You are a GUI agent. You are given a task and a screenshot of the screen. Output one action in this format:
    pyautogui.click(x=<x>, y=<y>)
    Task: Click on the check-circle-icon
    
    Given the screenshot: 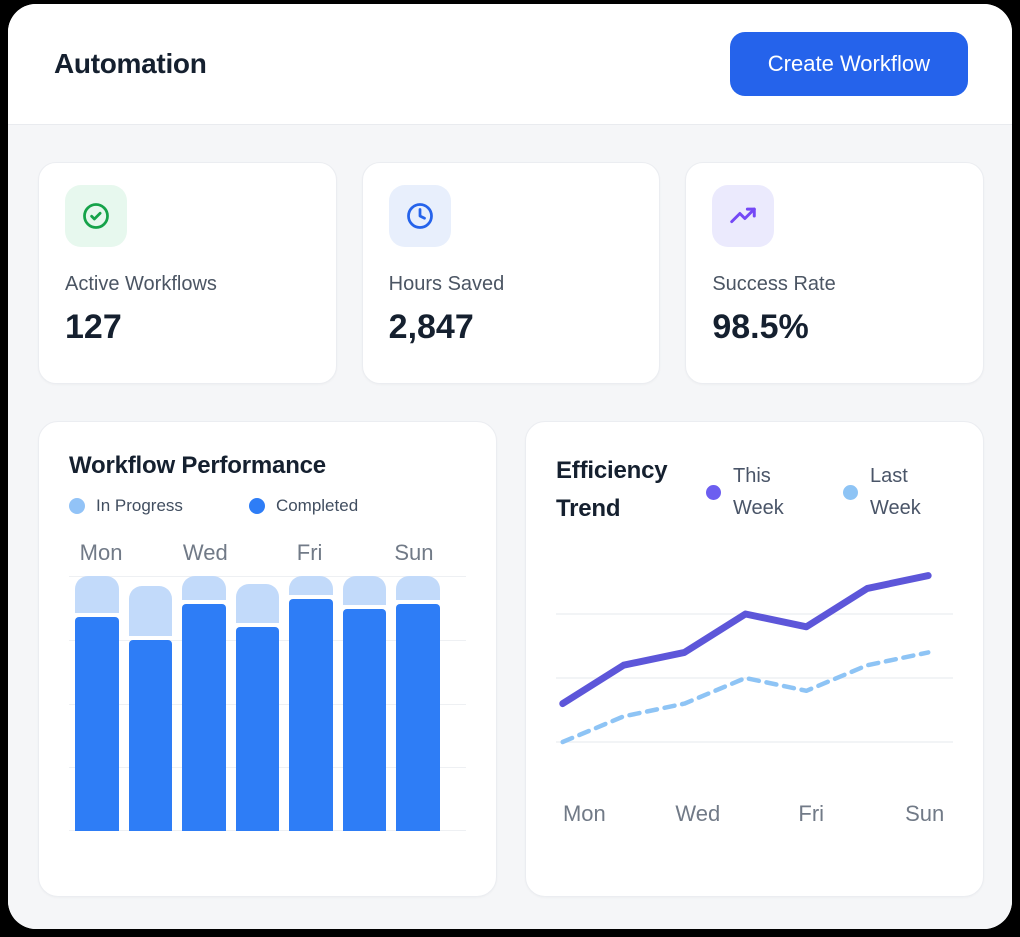 What is the action you would take?
    pyautogui.click(x=96, y=216)
    